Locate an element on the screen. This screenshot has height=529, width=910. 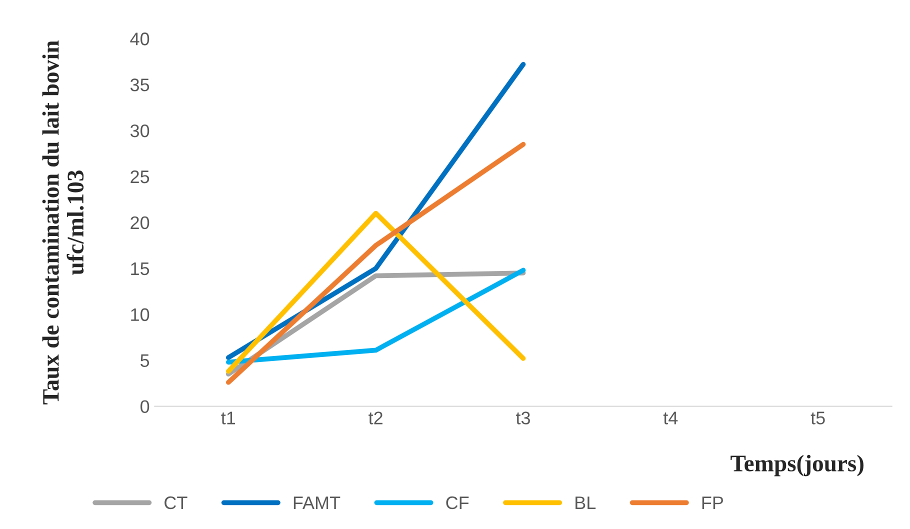
y-tick-label: 10 is located at coordinates (140, 315).